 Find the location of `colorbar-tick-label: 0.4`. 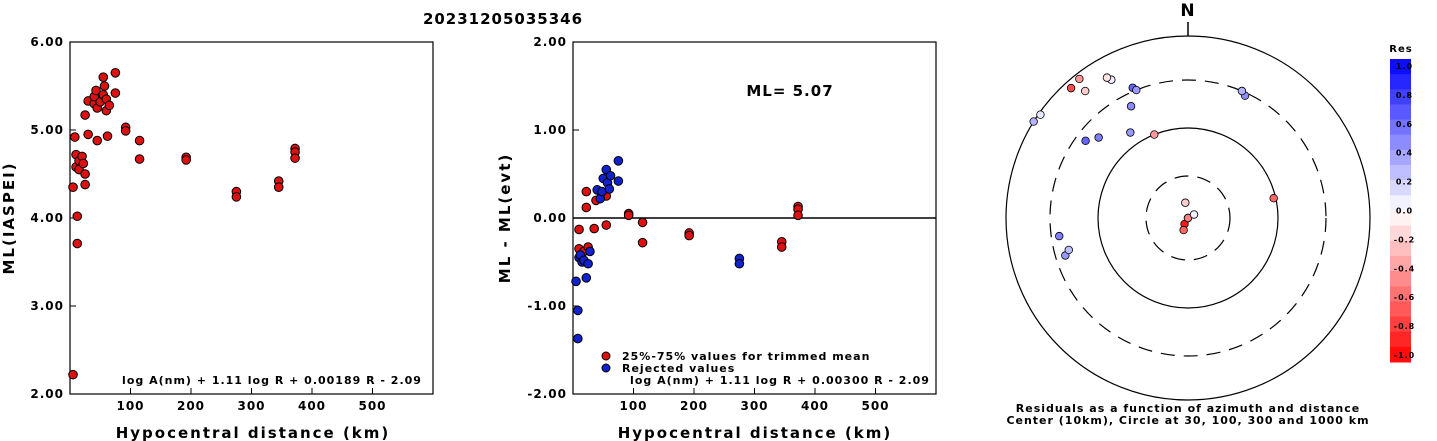

colorbar-tick-label: 0.4 is located at coordinates (1404, 153).